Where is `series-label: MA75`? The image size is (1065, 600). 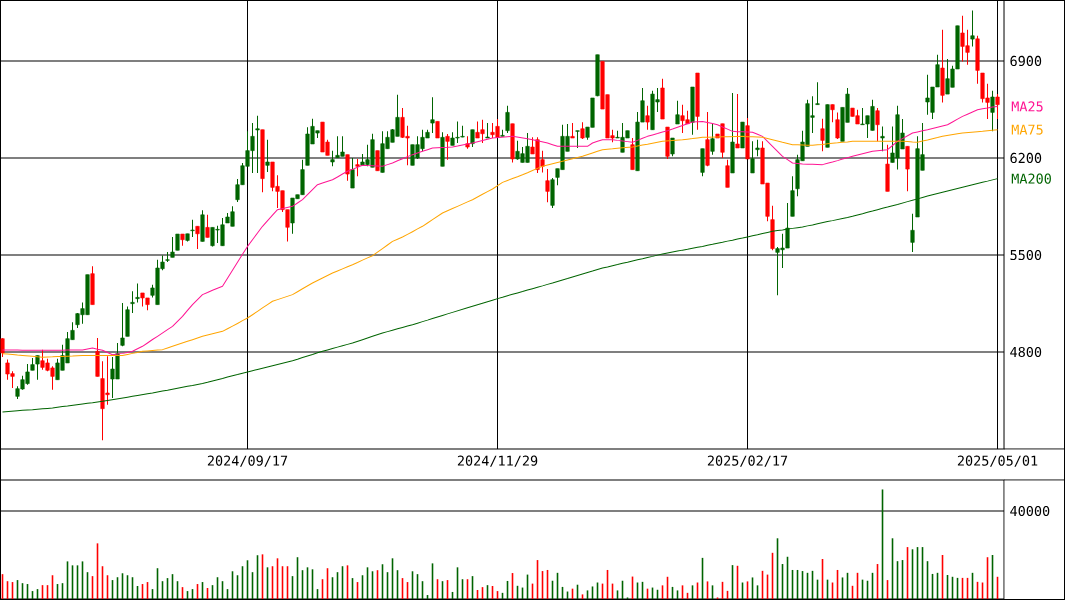
series-label: MA75 is located at coordinates (1027, 129).